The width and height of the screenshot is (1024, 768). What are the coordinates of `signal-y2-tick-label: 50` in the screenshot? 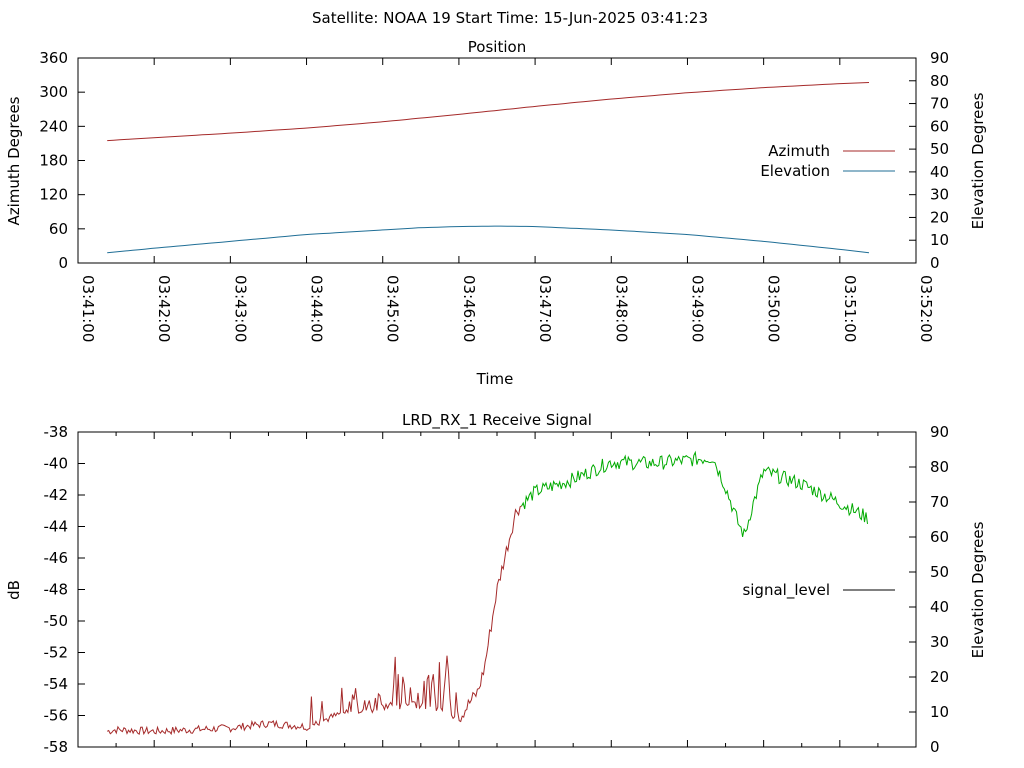 It's located at (939, 572).